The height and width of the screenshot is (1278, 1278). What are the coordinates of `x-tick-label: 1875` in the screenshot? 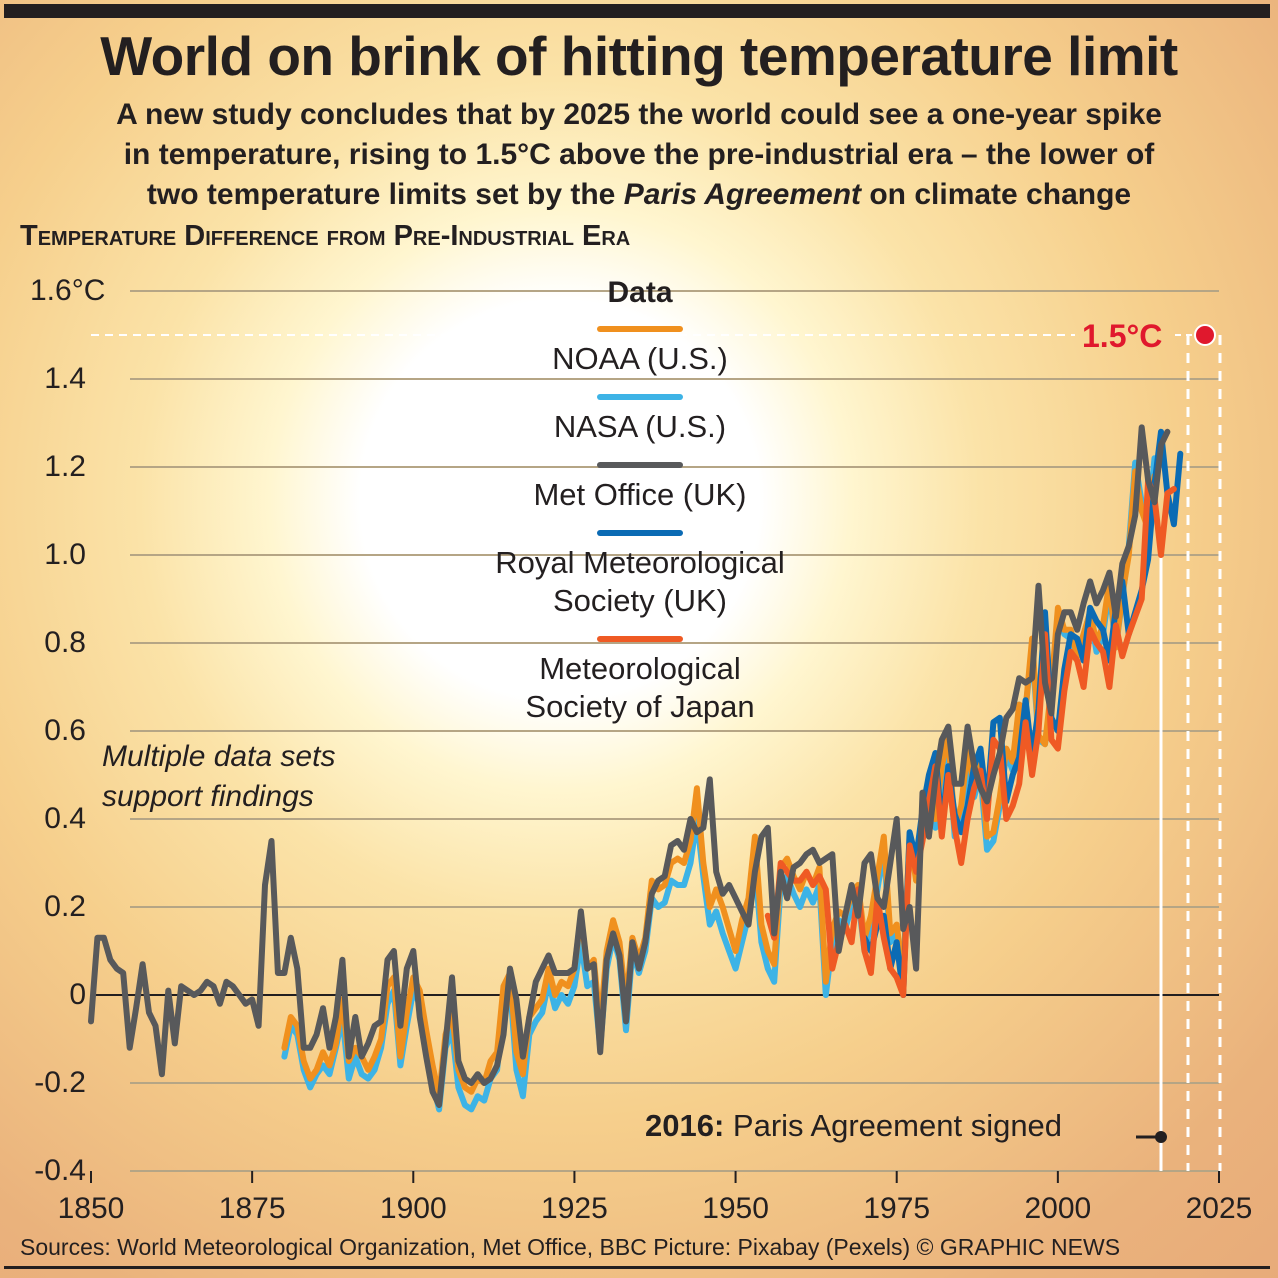 It's located at (252, 1208).